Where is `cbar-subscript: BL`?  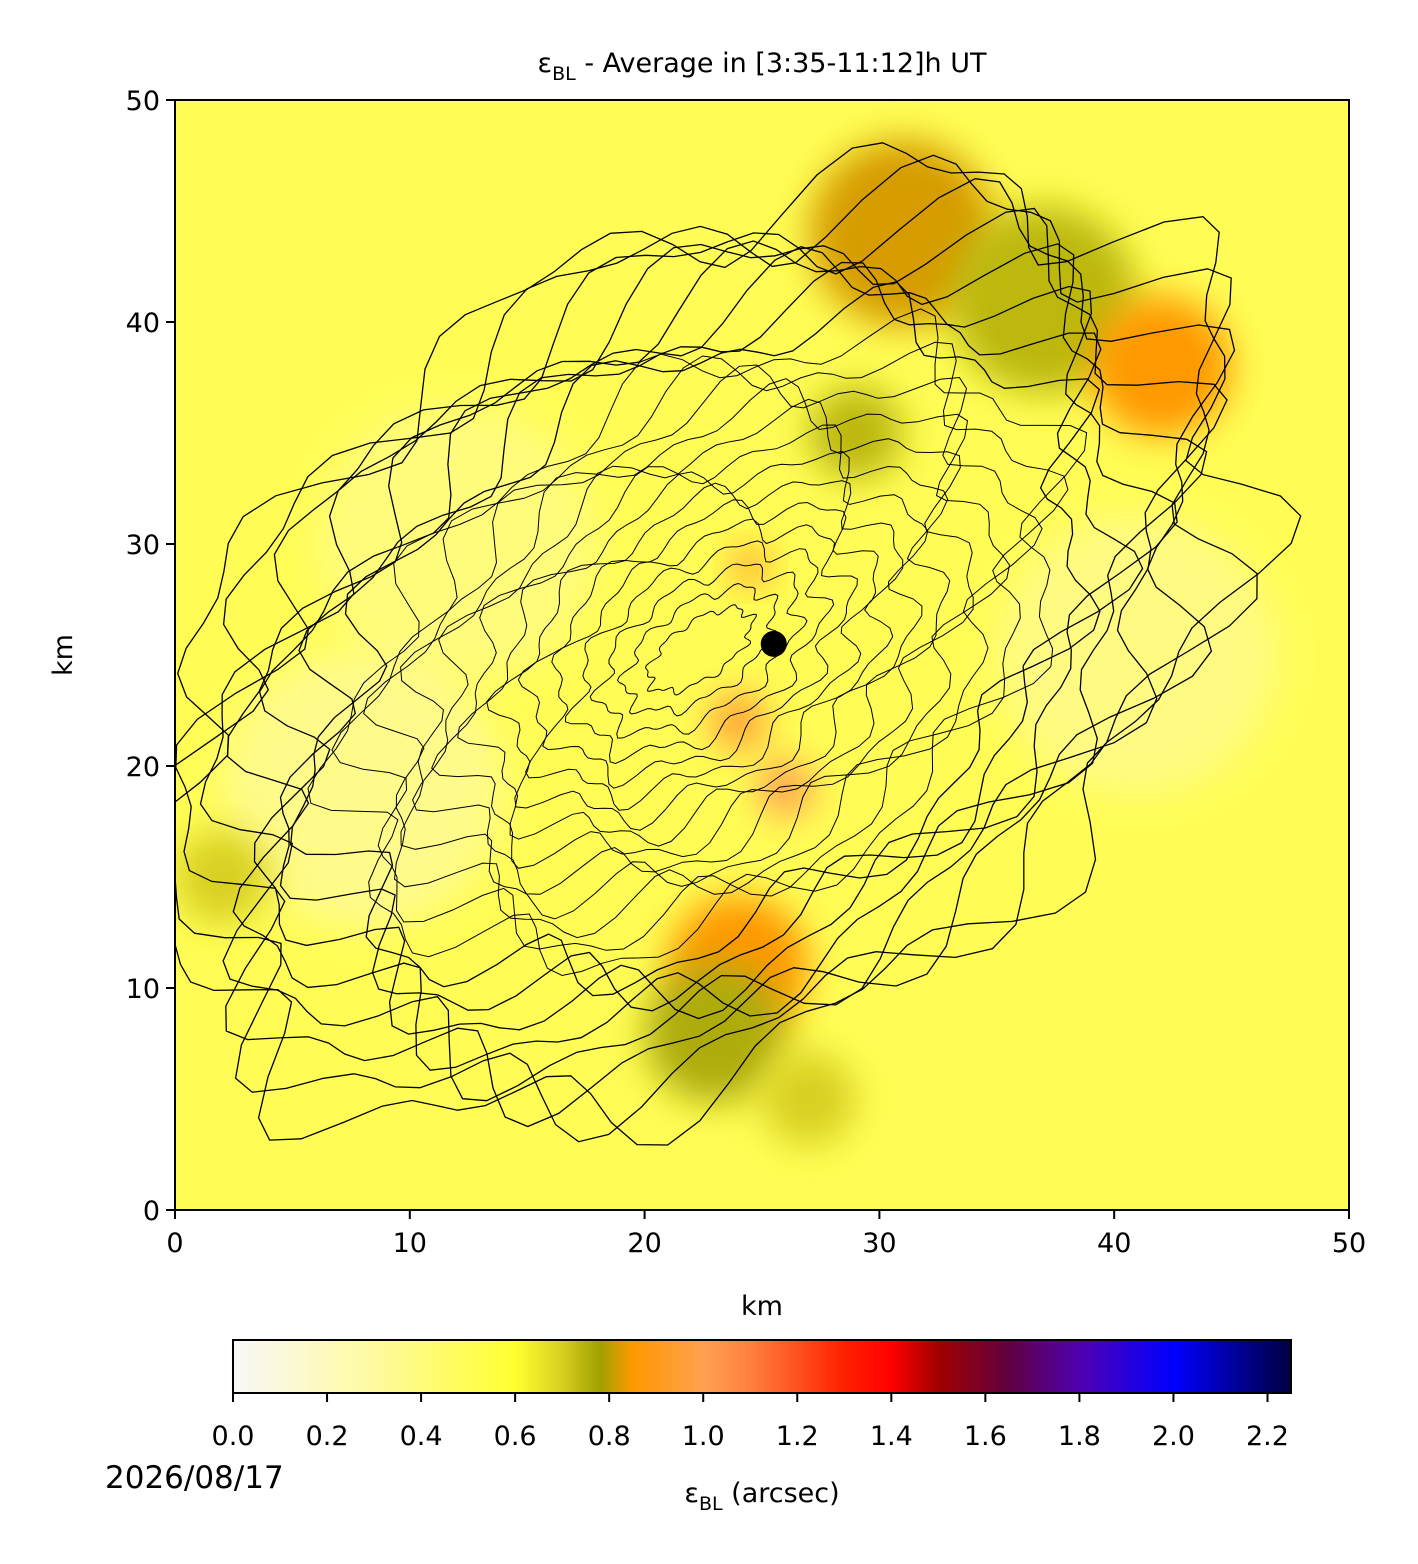
cbar-subscript: BL is located at coordinates (711, 1504).